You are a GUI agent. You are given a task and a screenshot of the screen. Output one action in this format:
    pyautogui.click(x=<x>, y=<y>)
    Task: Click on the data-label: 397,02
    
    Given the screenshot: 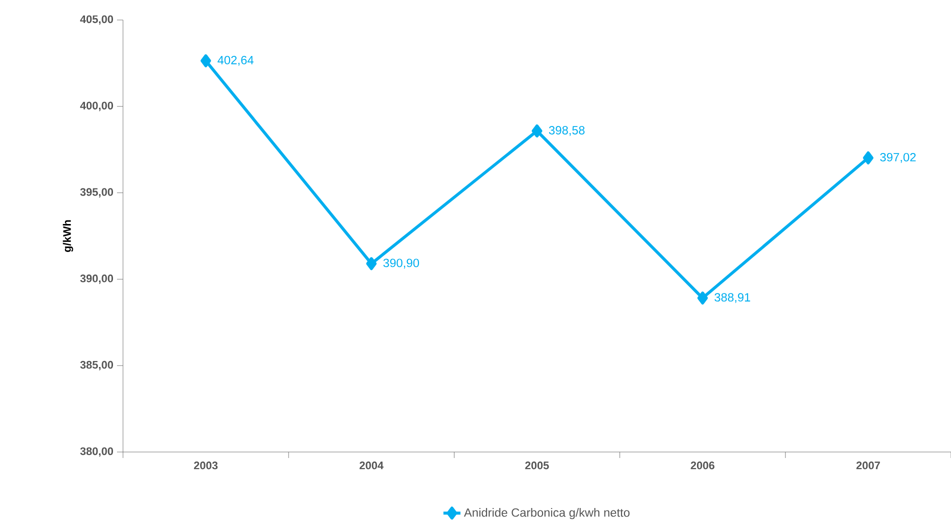 What is the action you would take?
    pyautogui.click(x=898, y=157)
    